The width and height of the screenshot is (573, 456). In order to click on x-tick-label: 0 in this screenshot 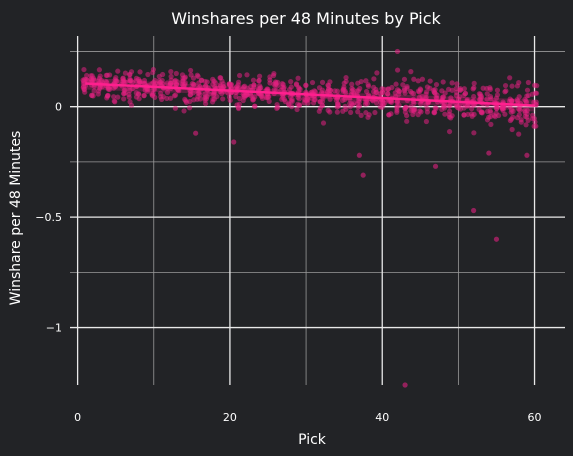, I will do `click(77, 417)`.